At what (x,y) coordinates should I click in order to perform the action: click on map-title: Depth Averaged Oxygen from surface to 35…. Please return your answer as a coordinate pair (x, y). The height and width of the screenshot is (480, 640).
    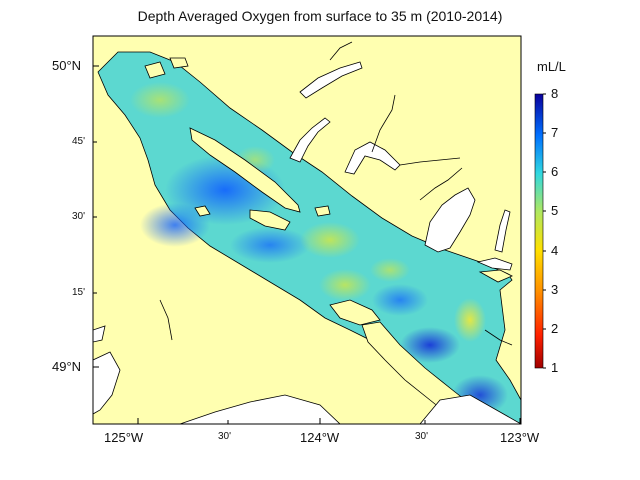
    Looking at the image, I should click on (320, 16).